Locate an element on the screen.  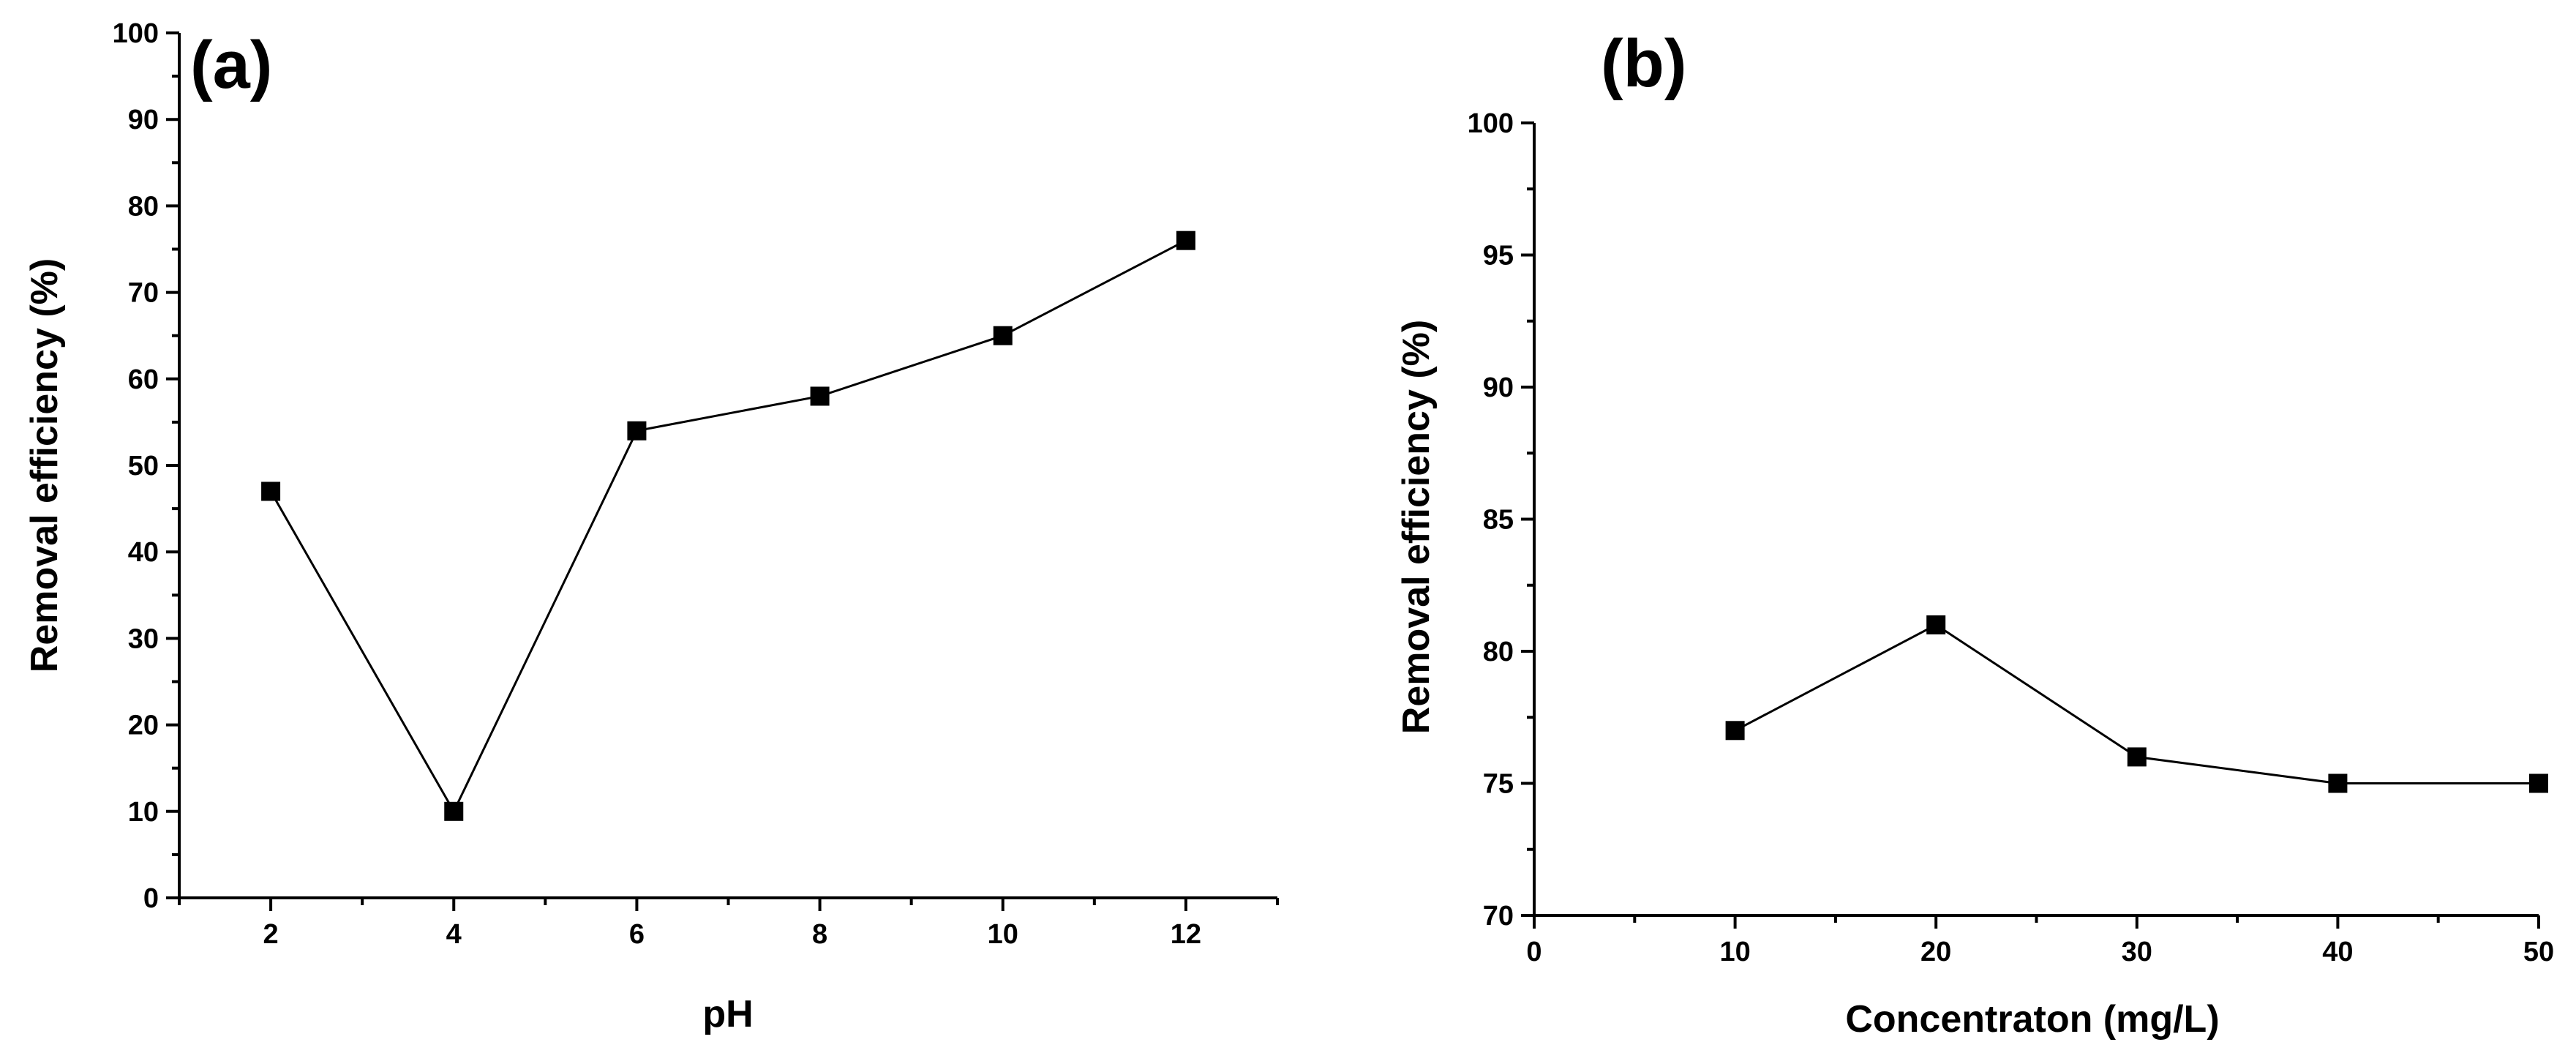
y-tick-label: 0 is located at coordinates (151, 898).